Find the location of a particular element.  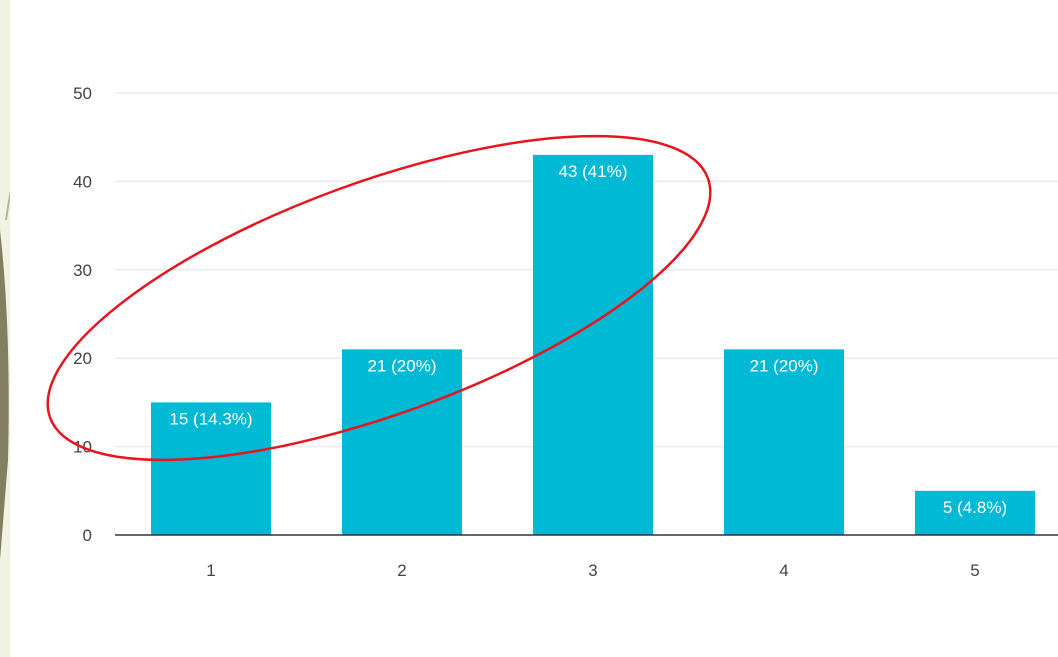

x-tick-label: 3 is located at coordinates (592, 570).